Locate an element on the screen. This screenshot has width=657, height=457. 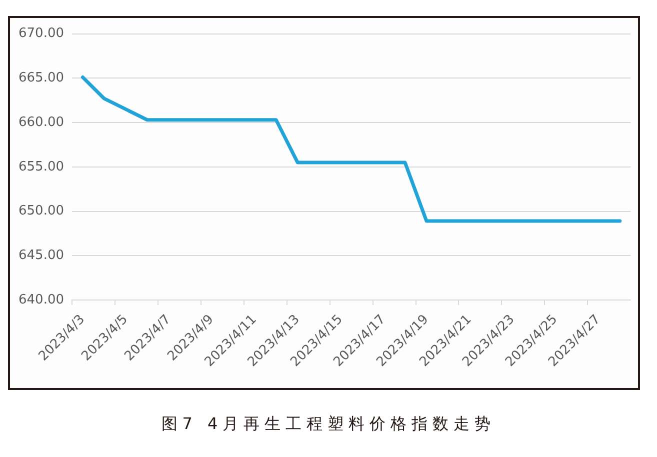
text: 图7 4月再生工程塑料价格指数走势 is located at coordinates (328, 424).